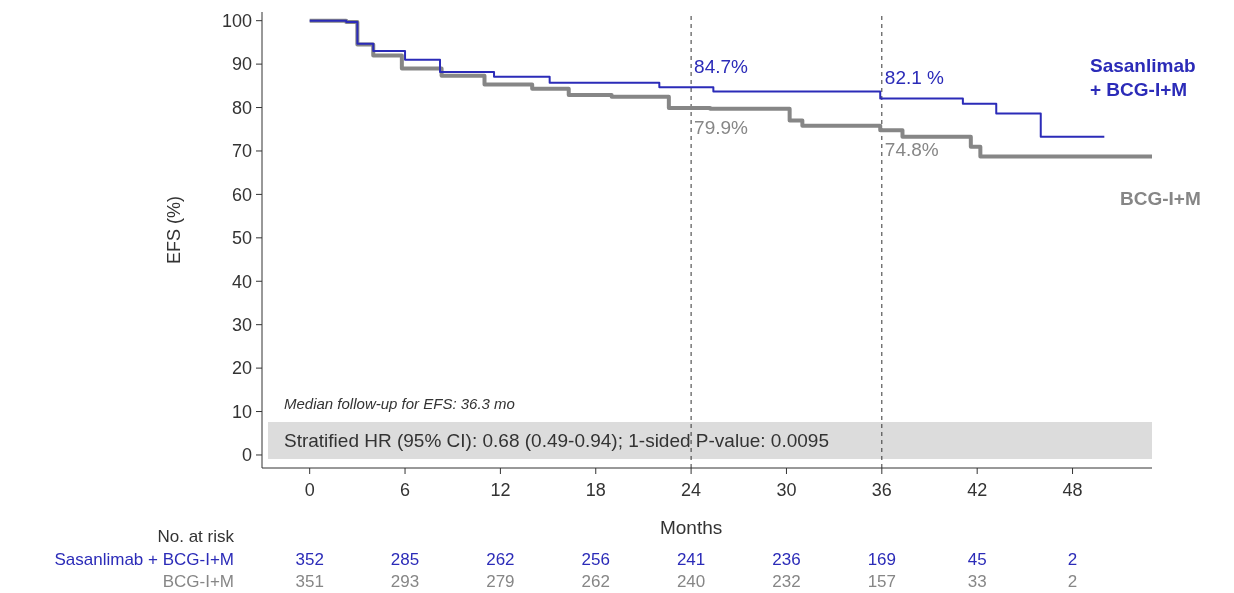  What do you see at coordinates (241, 281) in the screenshot?
I see `y-tick-label: 40` at bounding box center [241, 281].